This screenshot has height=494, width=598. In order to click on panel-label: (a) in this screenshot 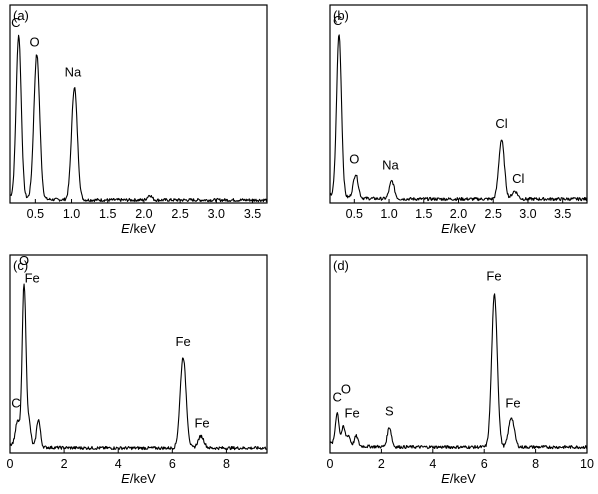, I will do `click(21, 15)`.